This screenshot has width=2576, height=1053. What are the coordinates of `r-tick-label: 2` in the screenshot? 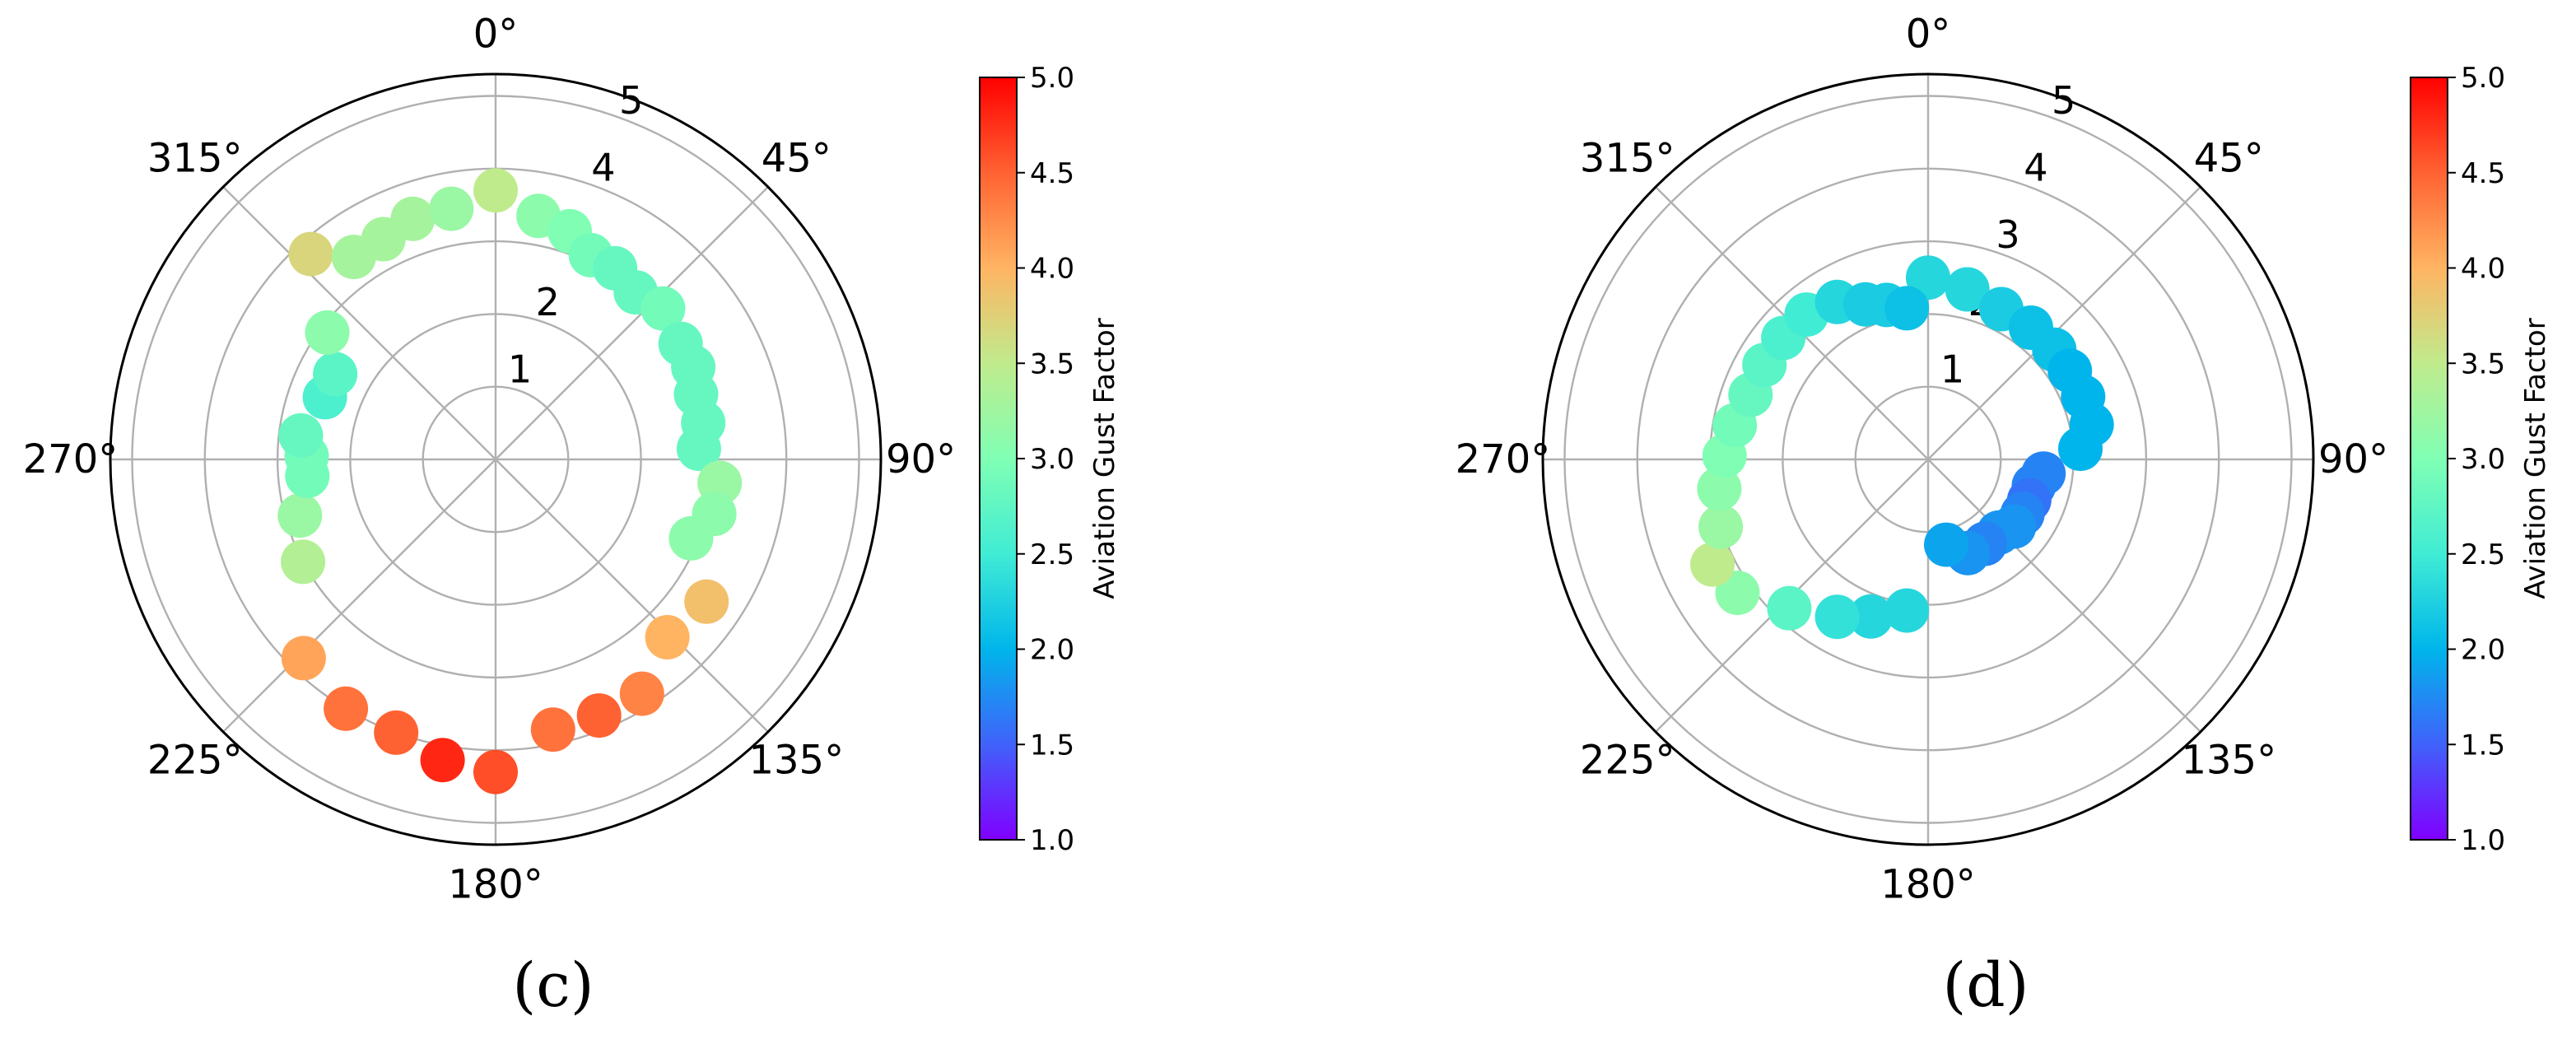 It's located at (548, 302).